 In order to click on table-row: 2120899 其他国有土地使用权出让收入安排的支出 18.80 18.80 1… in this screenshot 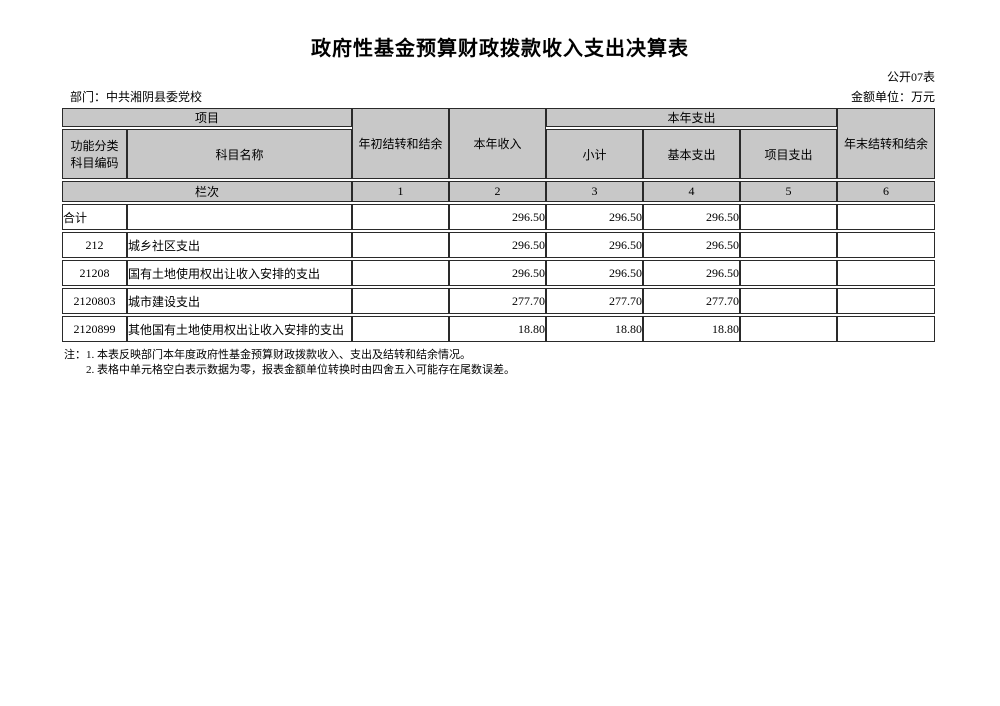, I will do `click(499, 329)`.